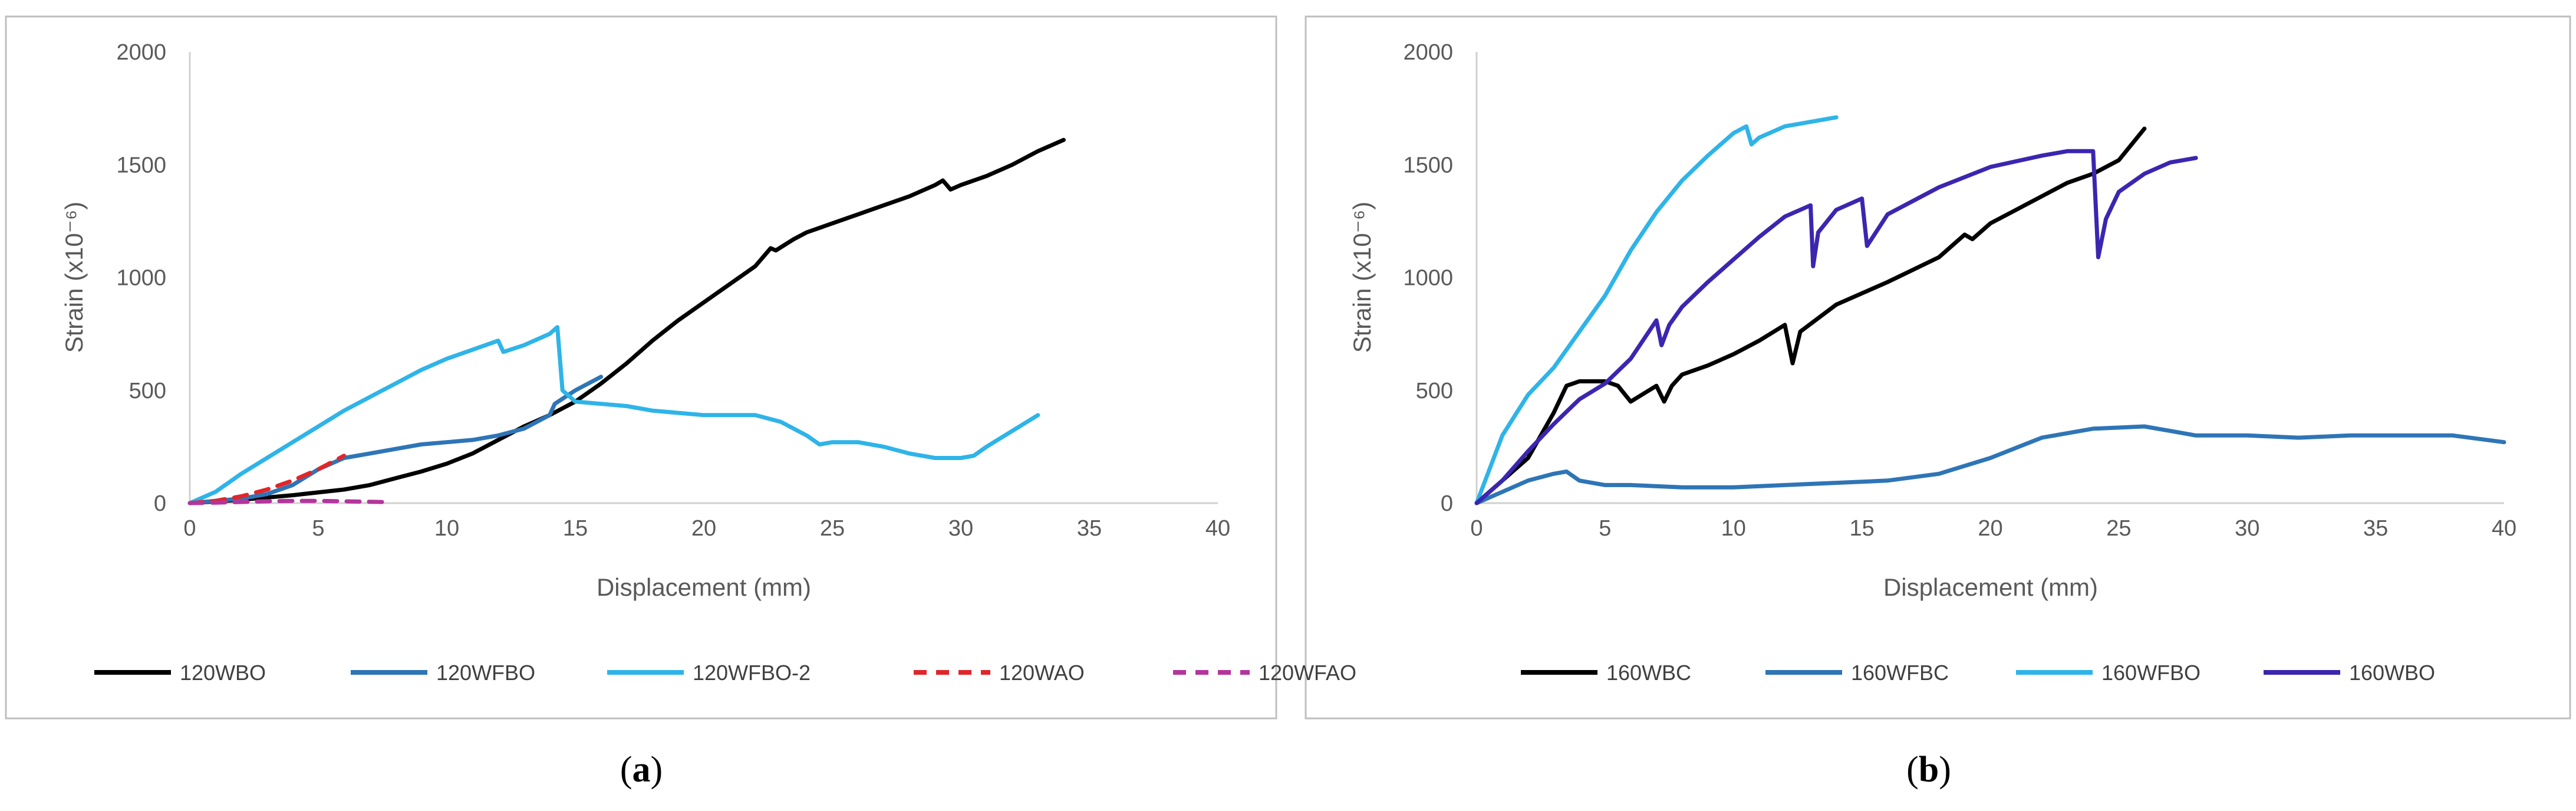 This screenshot has width=2576, height=811. I want to click on legend-label-160wfbo: 160WFBO, so click(2151, 673).